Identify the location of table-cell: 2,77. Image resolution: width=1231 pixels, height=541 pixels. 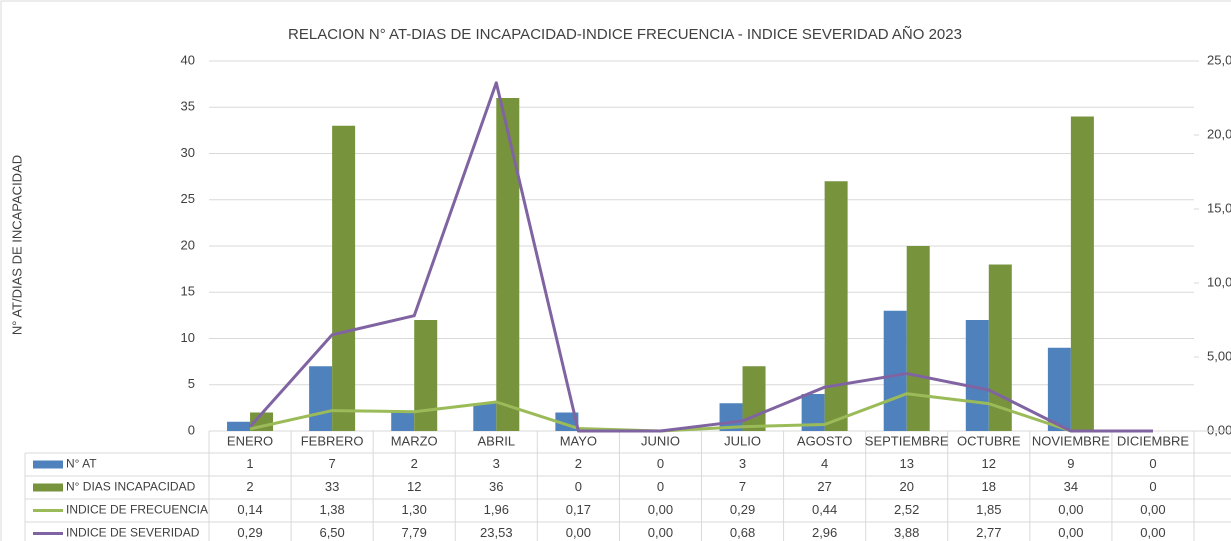
(988, 532).